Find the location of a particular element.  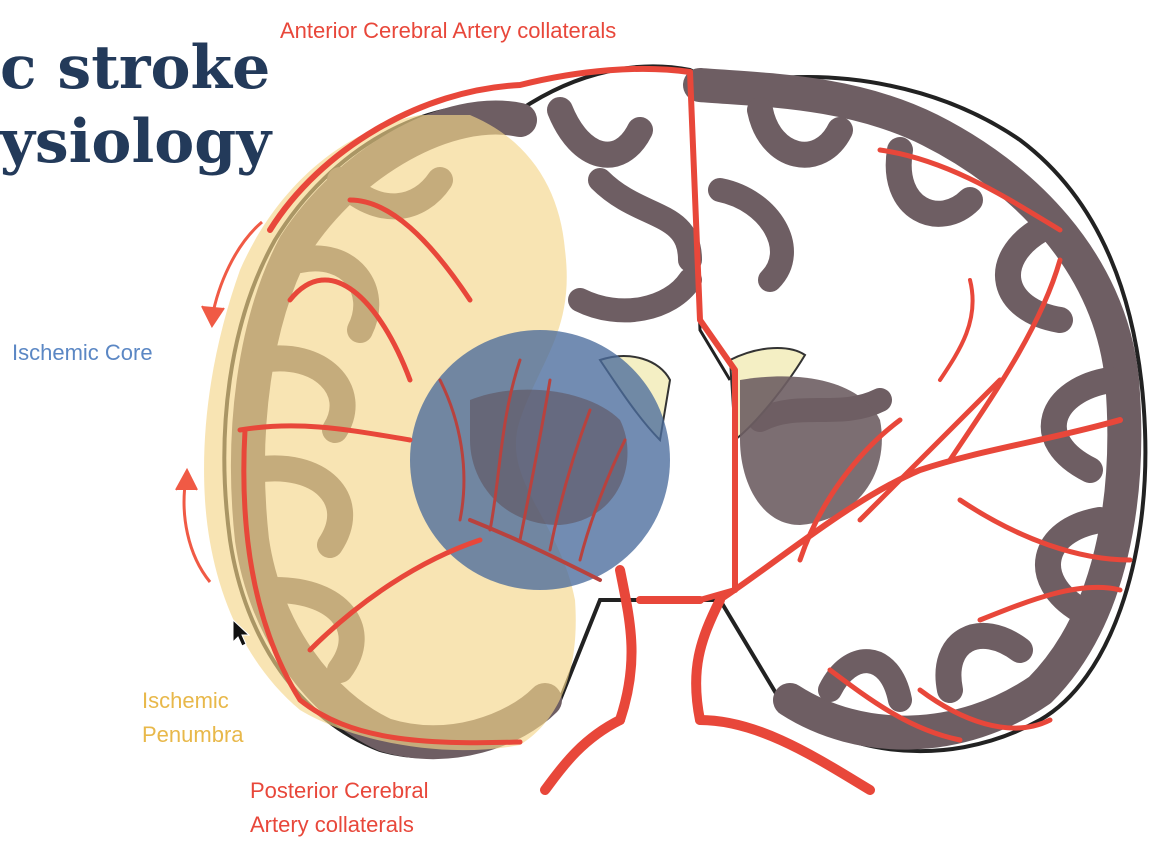

mouse-cursor-icon is located at coordinates (241, 632).